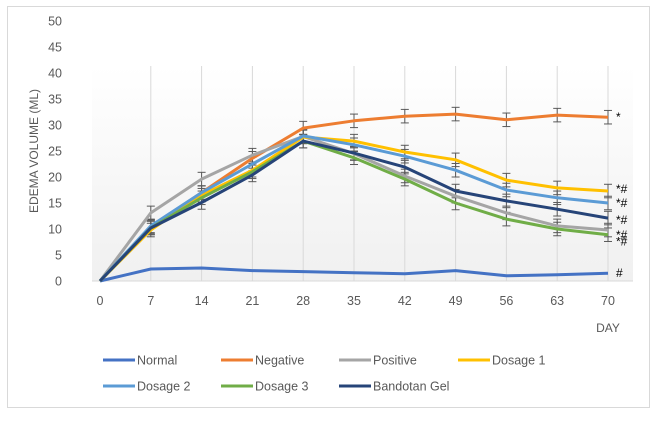 The height and width of the screenshot is (425, 661). I want to click on y-tick-label: 45, so click(55, 48).